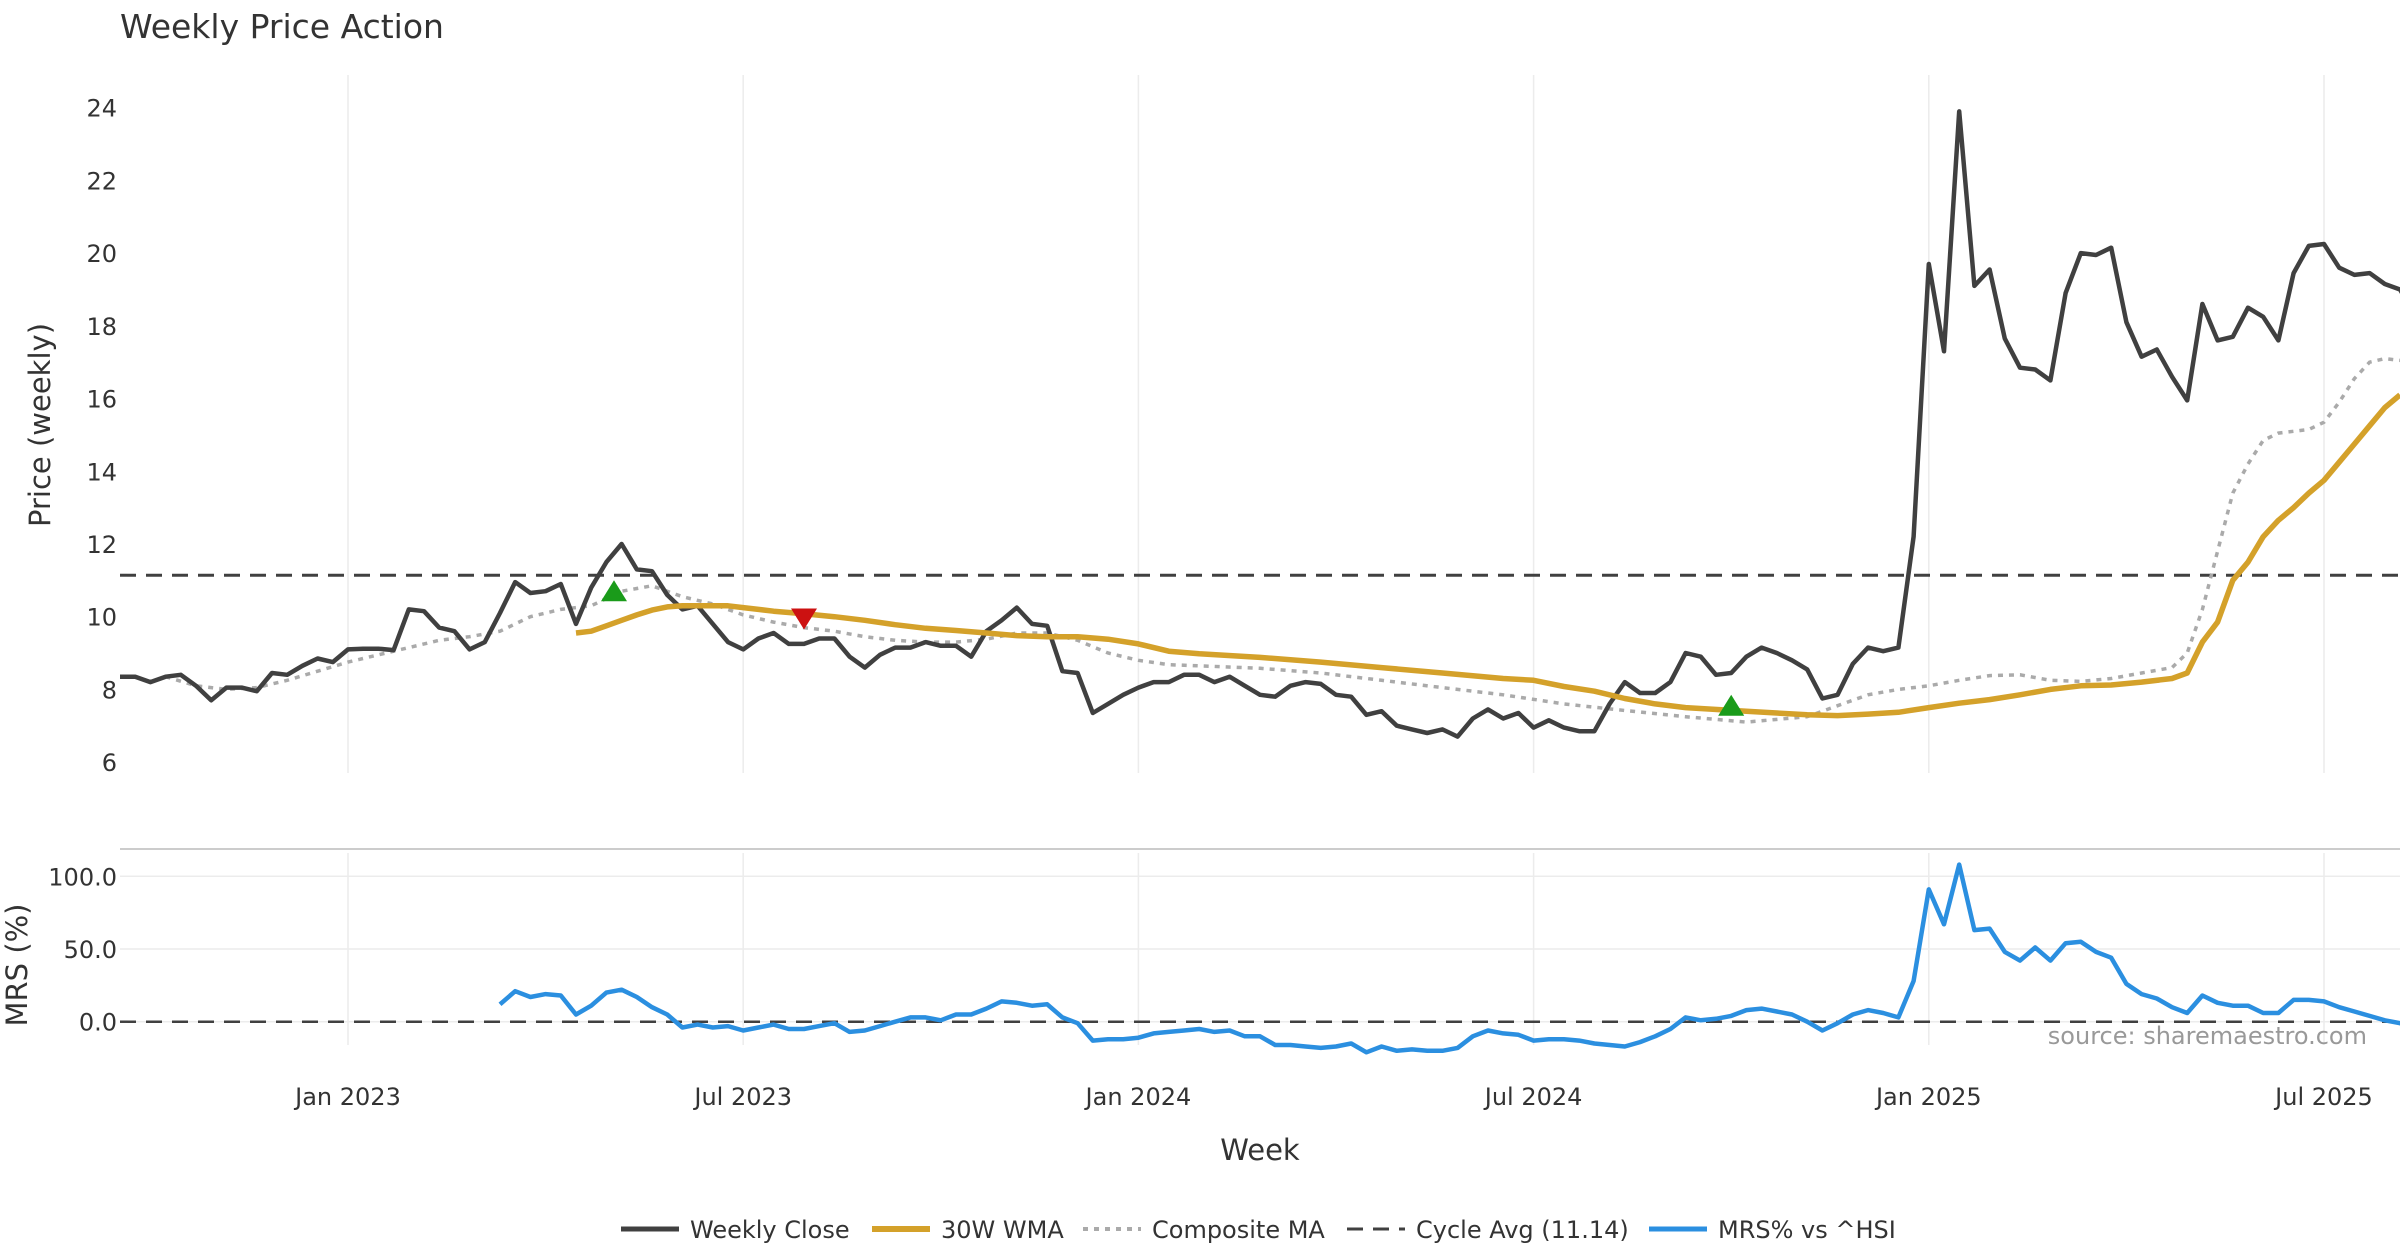 The width and height of the screenshot is (2400, 1260). I want to click on price-axis-label: Price (weekly), so click(40, 425).